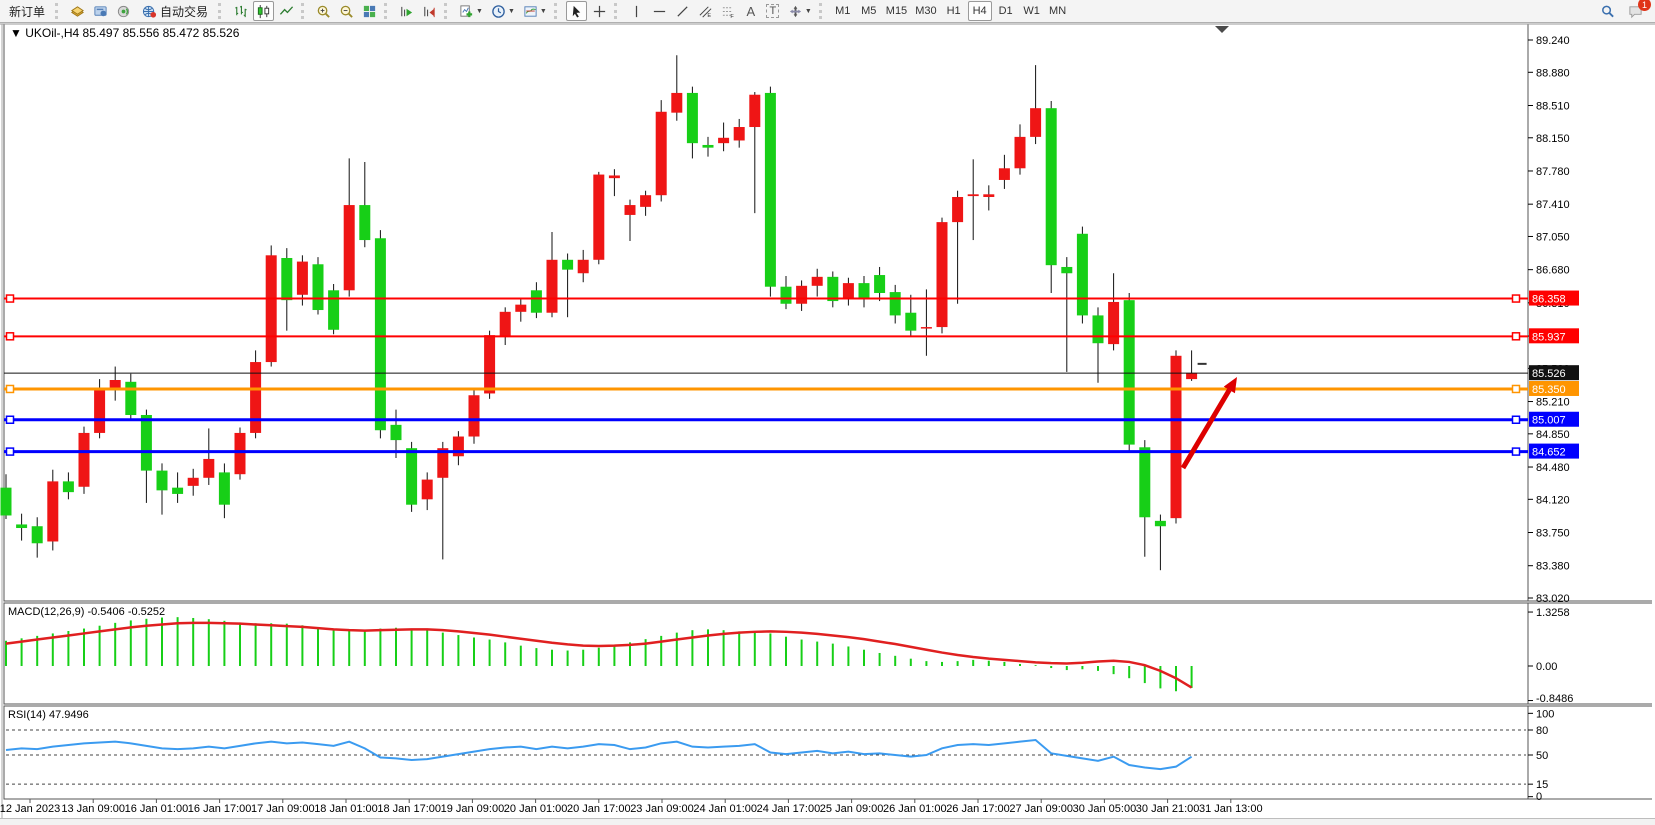 The width and height of the screenshot is (1655, 825). What do you see at coordinates (705, 11) in the screenshot?
I see `channel-tool-button: E` at bounding box center [705, 11].